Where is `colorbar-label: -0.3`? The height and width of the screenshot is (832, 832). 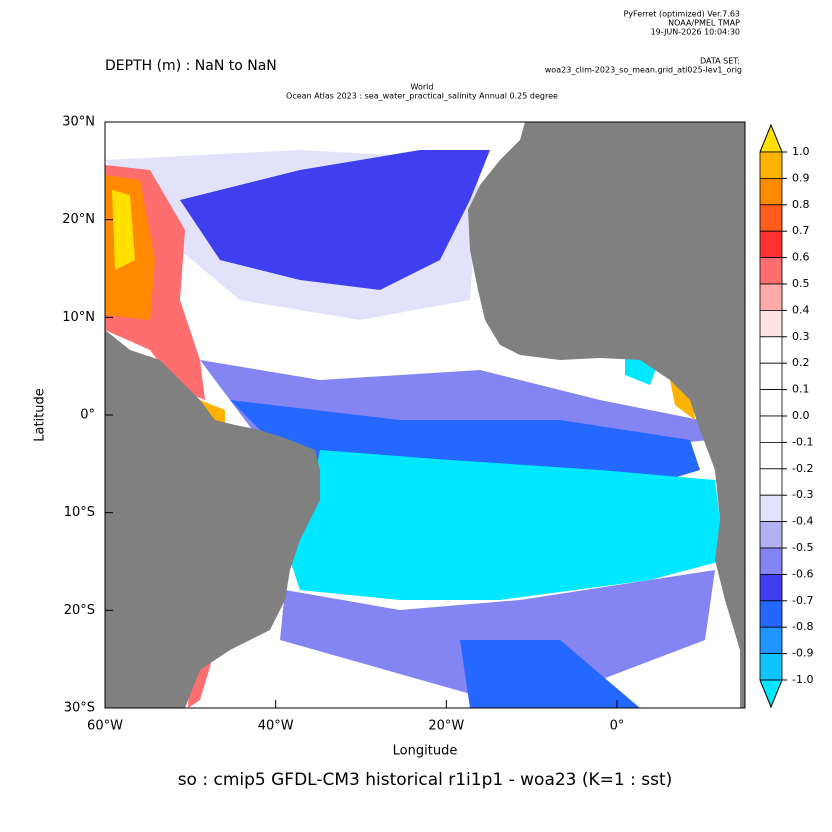 colorbar-label: -0.3 is located at coordinates (802, 494).